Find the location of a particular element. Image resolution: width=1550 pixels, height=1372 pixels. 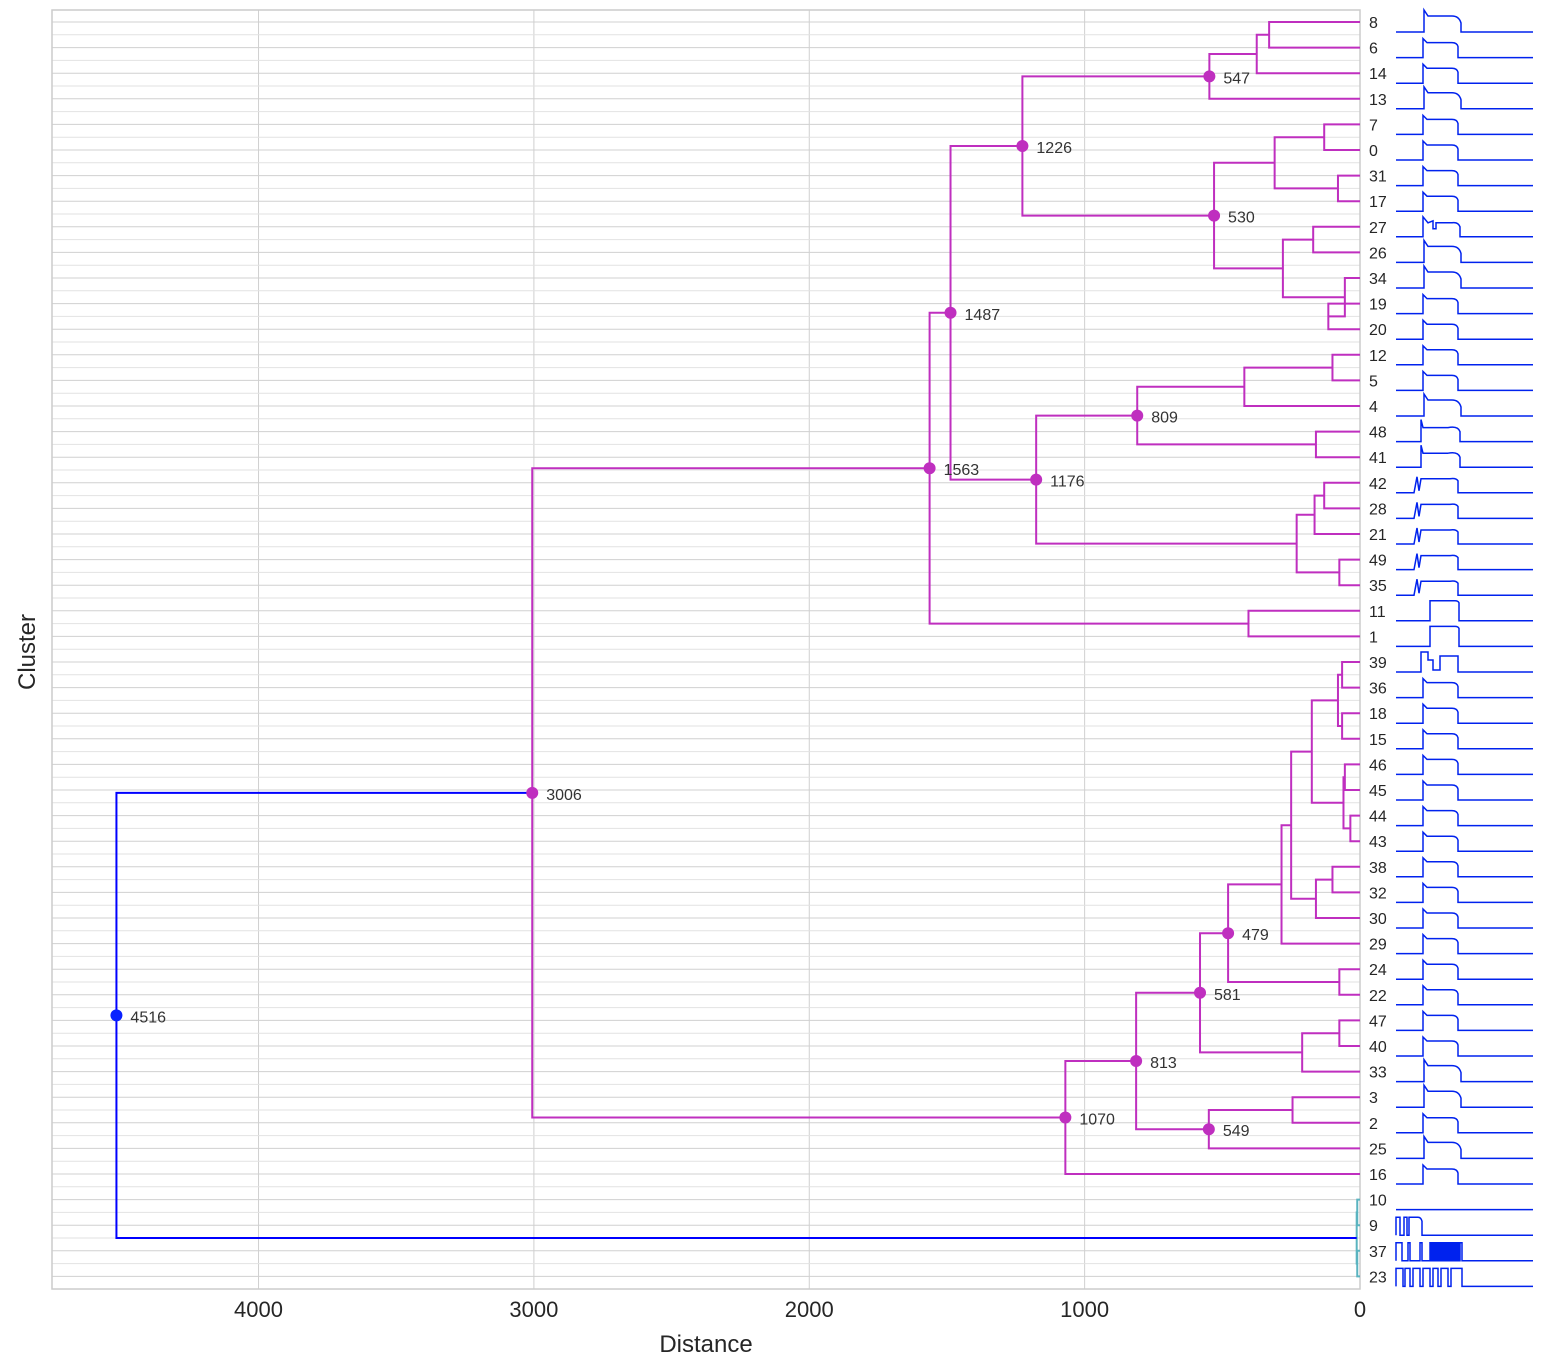

link-n10 is located at coordinates (1313, 268).